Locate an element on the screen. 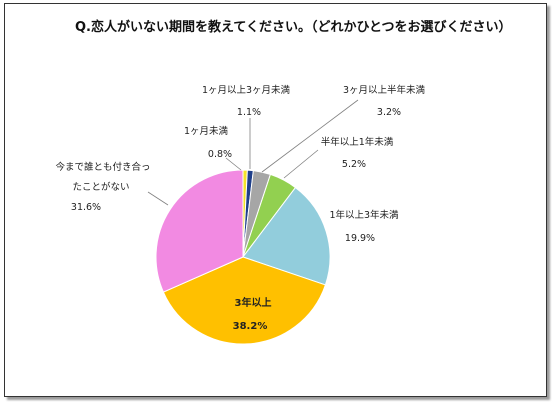 Image resolution: width=552 pixels, height=402 pixels. slice-label: 今まで誰とも付き合っ is located at coordinates (102, 167).